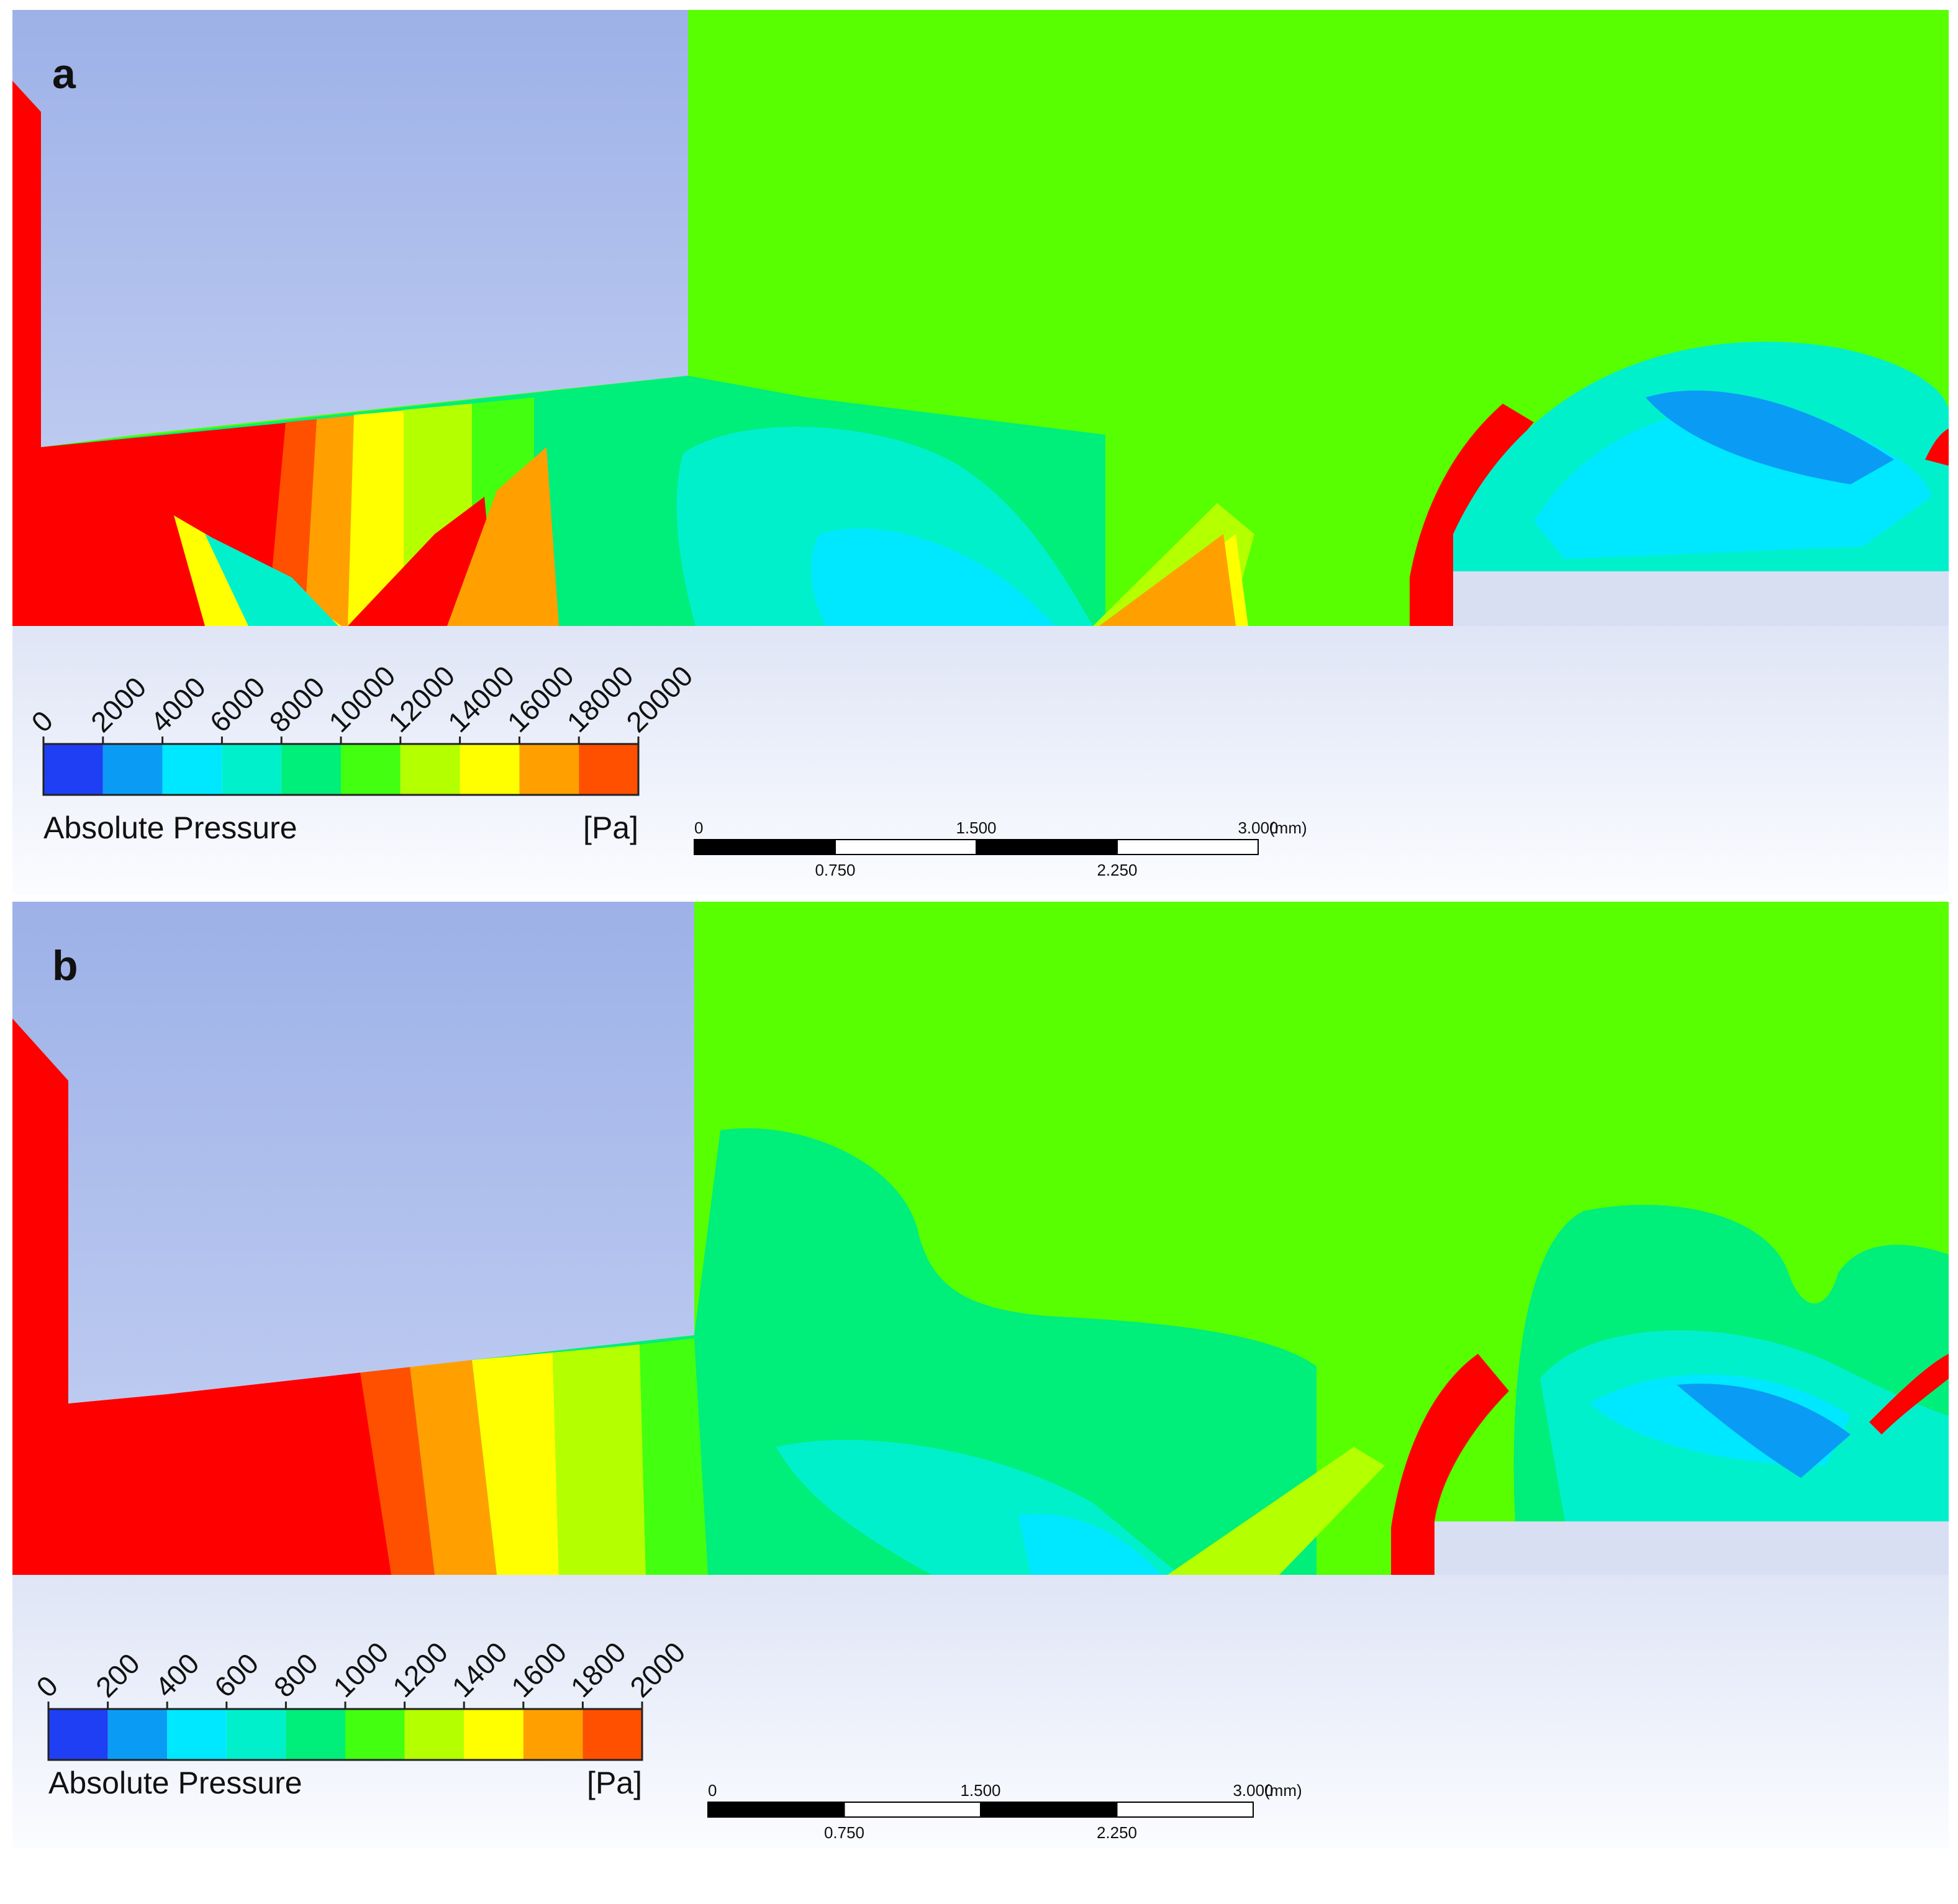 This screenshot has height=1904, width=1958. I want to click on scale-top-label-a-1: 1.500, so click(976, 827).